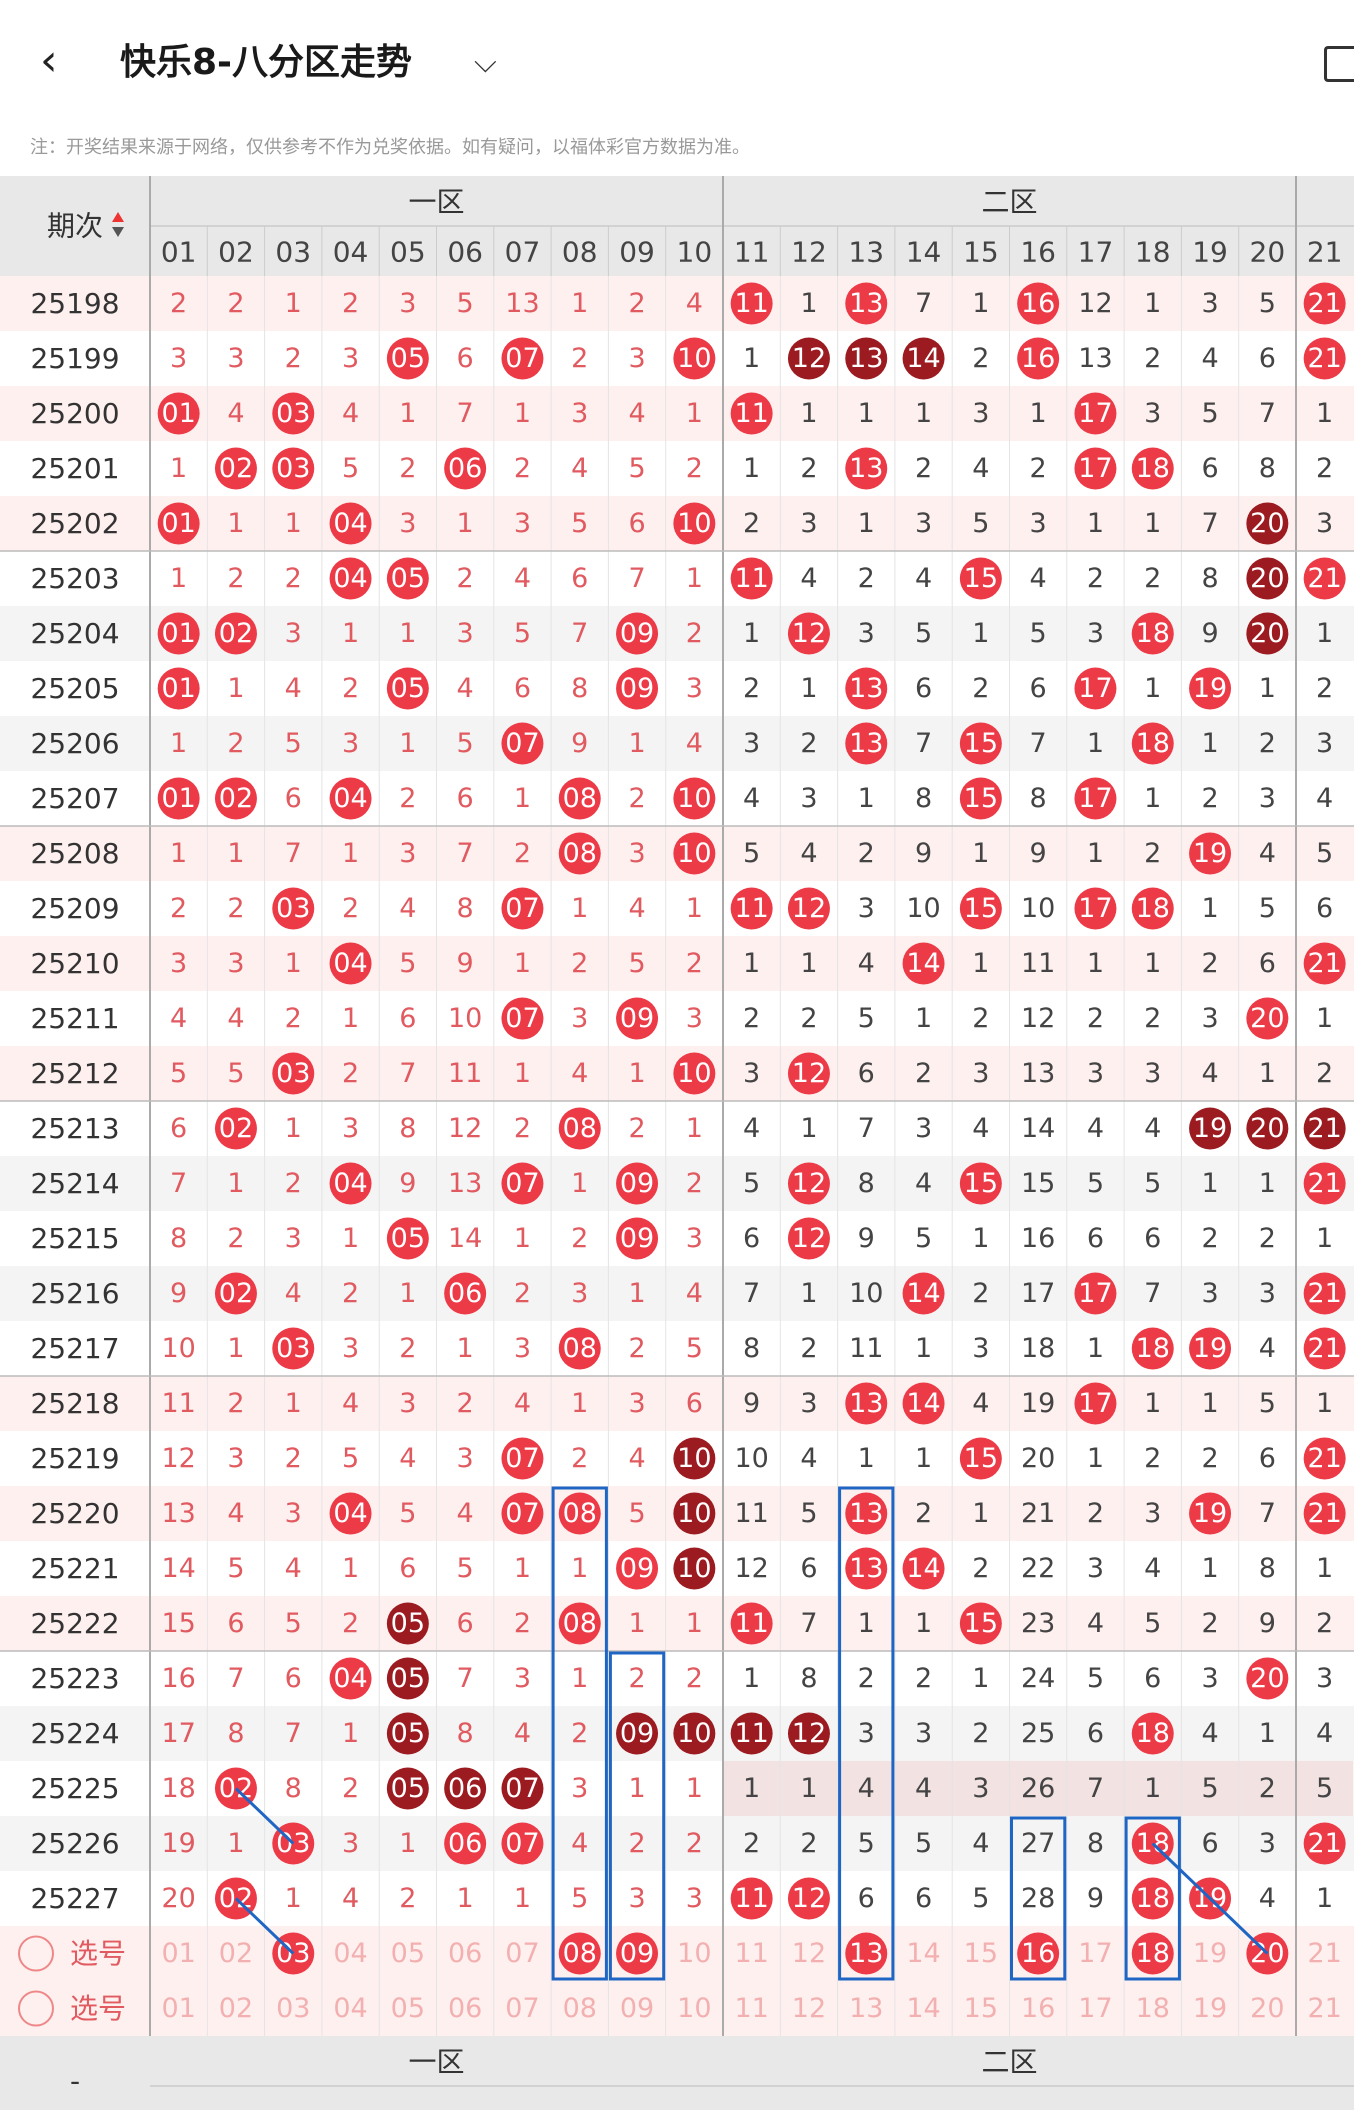 Image resolution: width=1354 pixels, height=2110 pixels. What do you see at coordinates (1009, 2062) in the screenshot?
I see `bottom-zone-label-2: 二区` at bounding box center [1009, 2062].